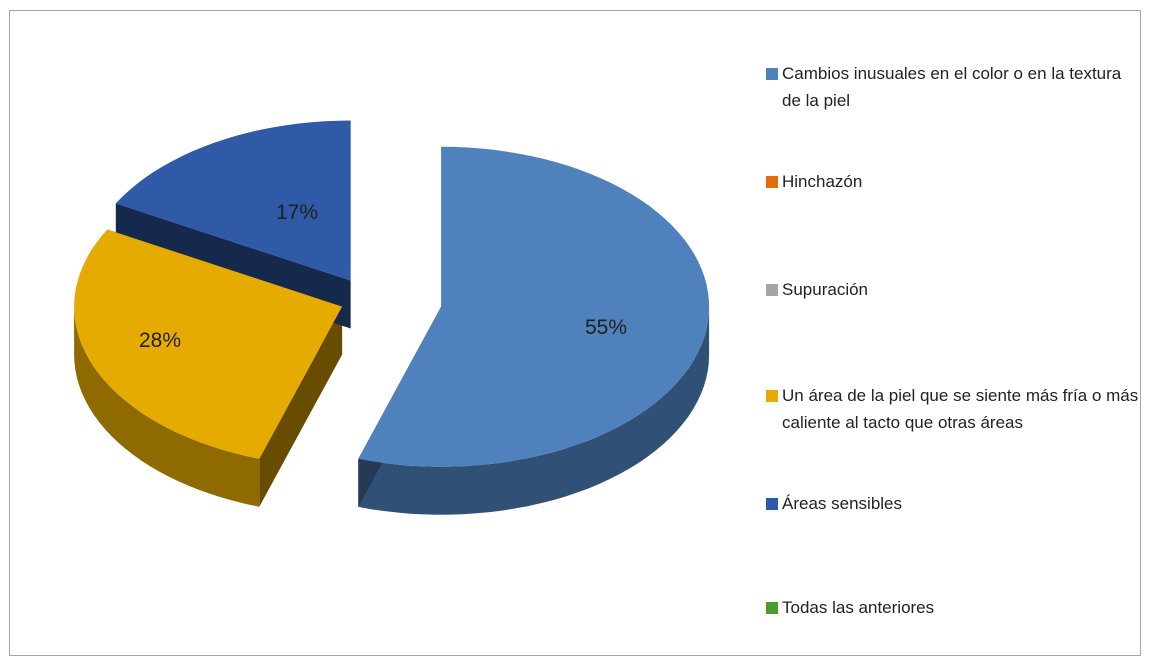 The height and width of the screenshot is (666, 1150). I want to click on legend-label: Áreas sensibles, so click(842, 503).